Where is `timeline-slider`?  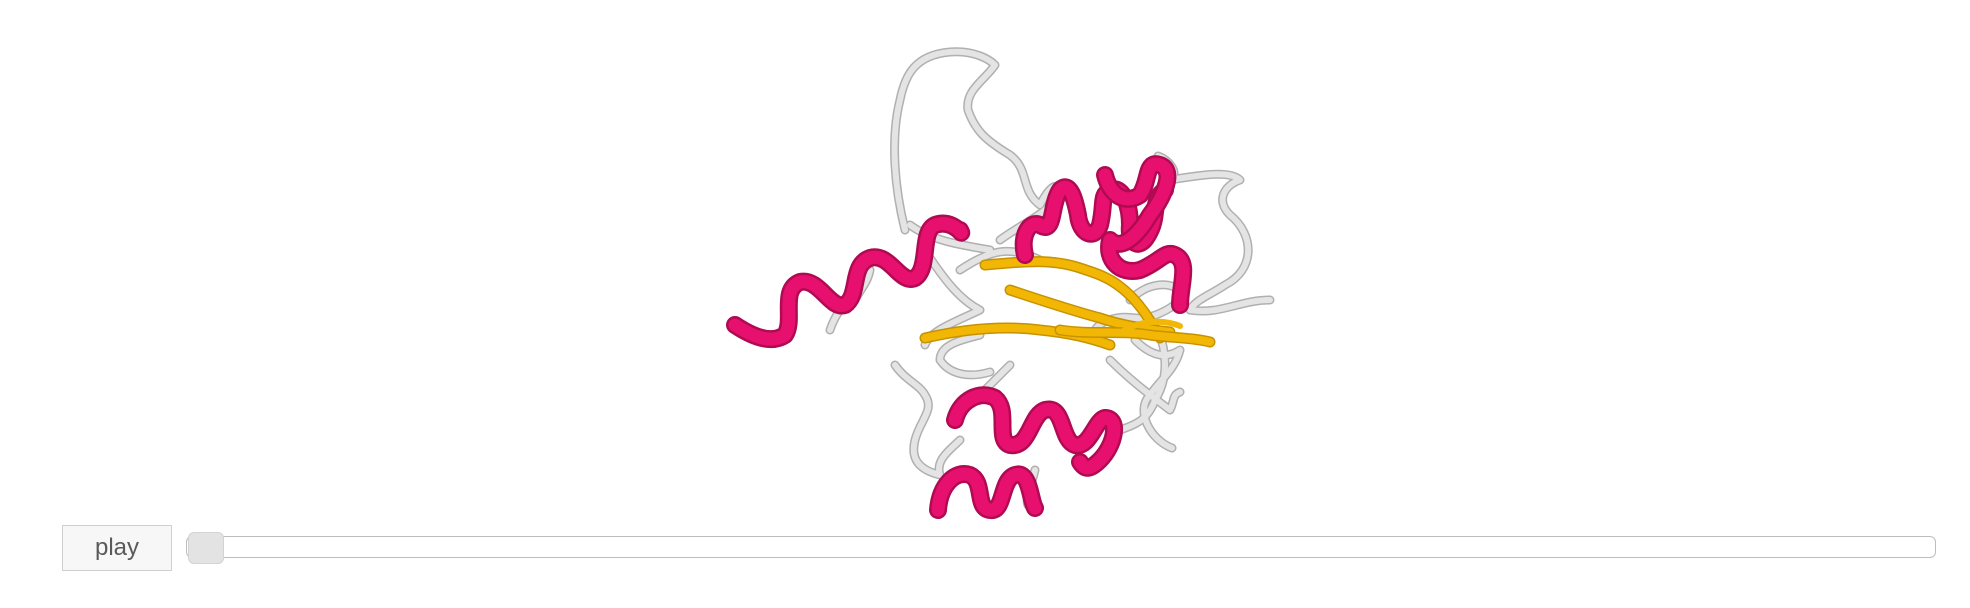
timeline-slider is located at coordinates (1061, 547).